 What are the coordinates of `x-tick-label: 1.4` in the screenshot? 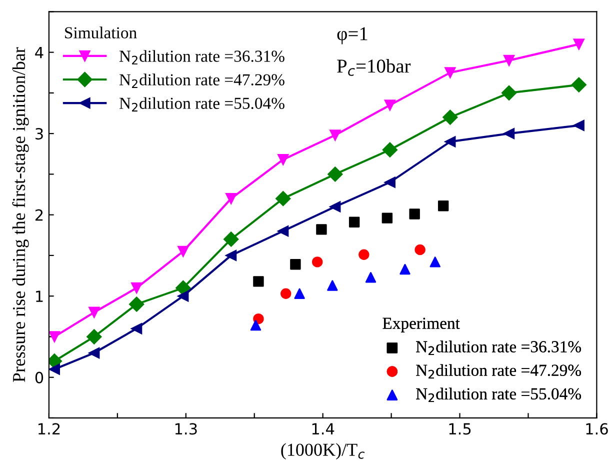 It's located at (323, 428).